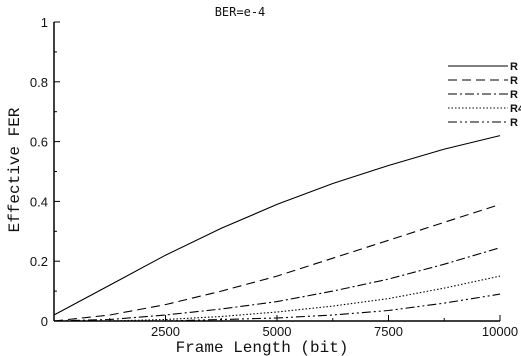 The width and height of the screenshot is (521, 356). I want to click on x-tick-label: 7500, so click(388, 331).